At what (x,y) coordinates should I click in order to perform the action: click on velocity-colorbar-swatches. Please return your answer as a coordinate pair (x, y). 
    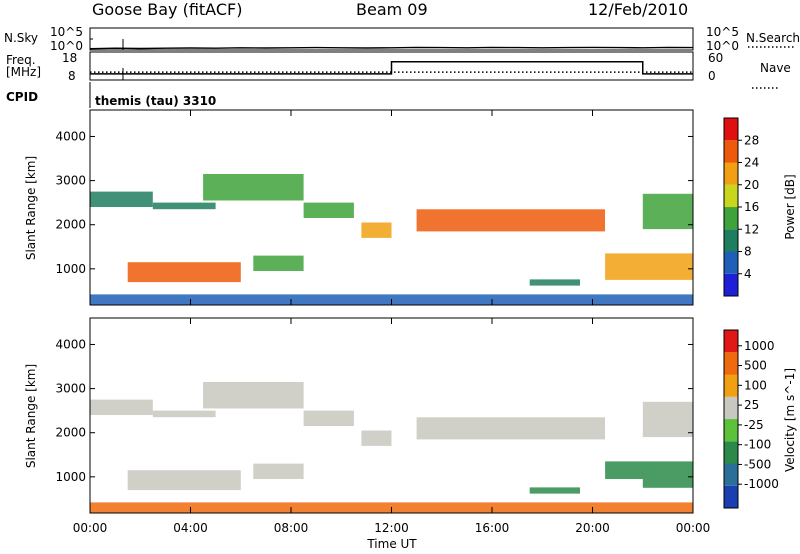
    Looking at the image, I should click on (731, 419).